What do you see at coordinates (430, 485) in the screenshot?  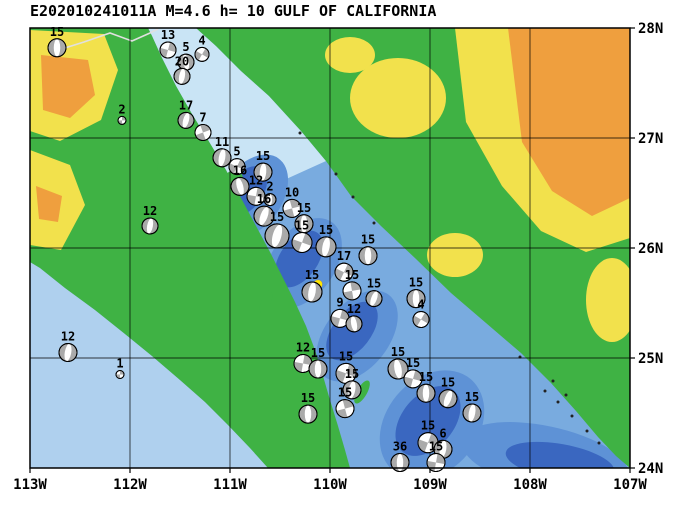 I see `lon-tick-label: 109W` at bounding box center [430, 485].